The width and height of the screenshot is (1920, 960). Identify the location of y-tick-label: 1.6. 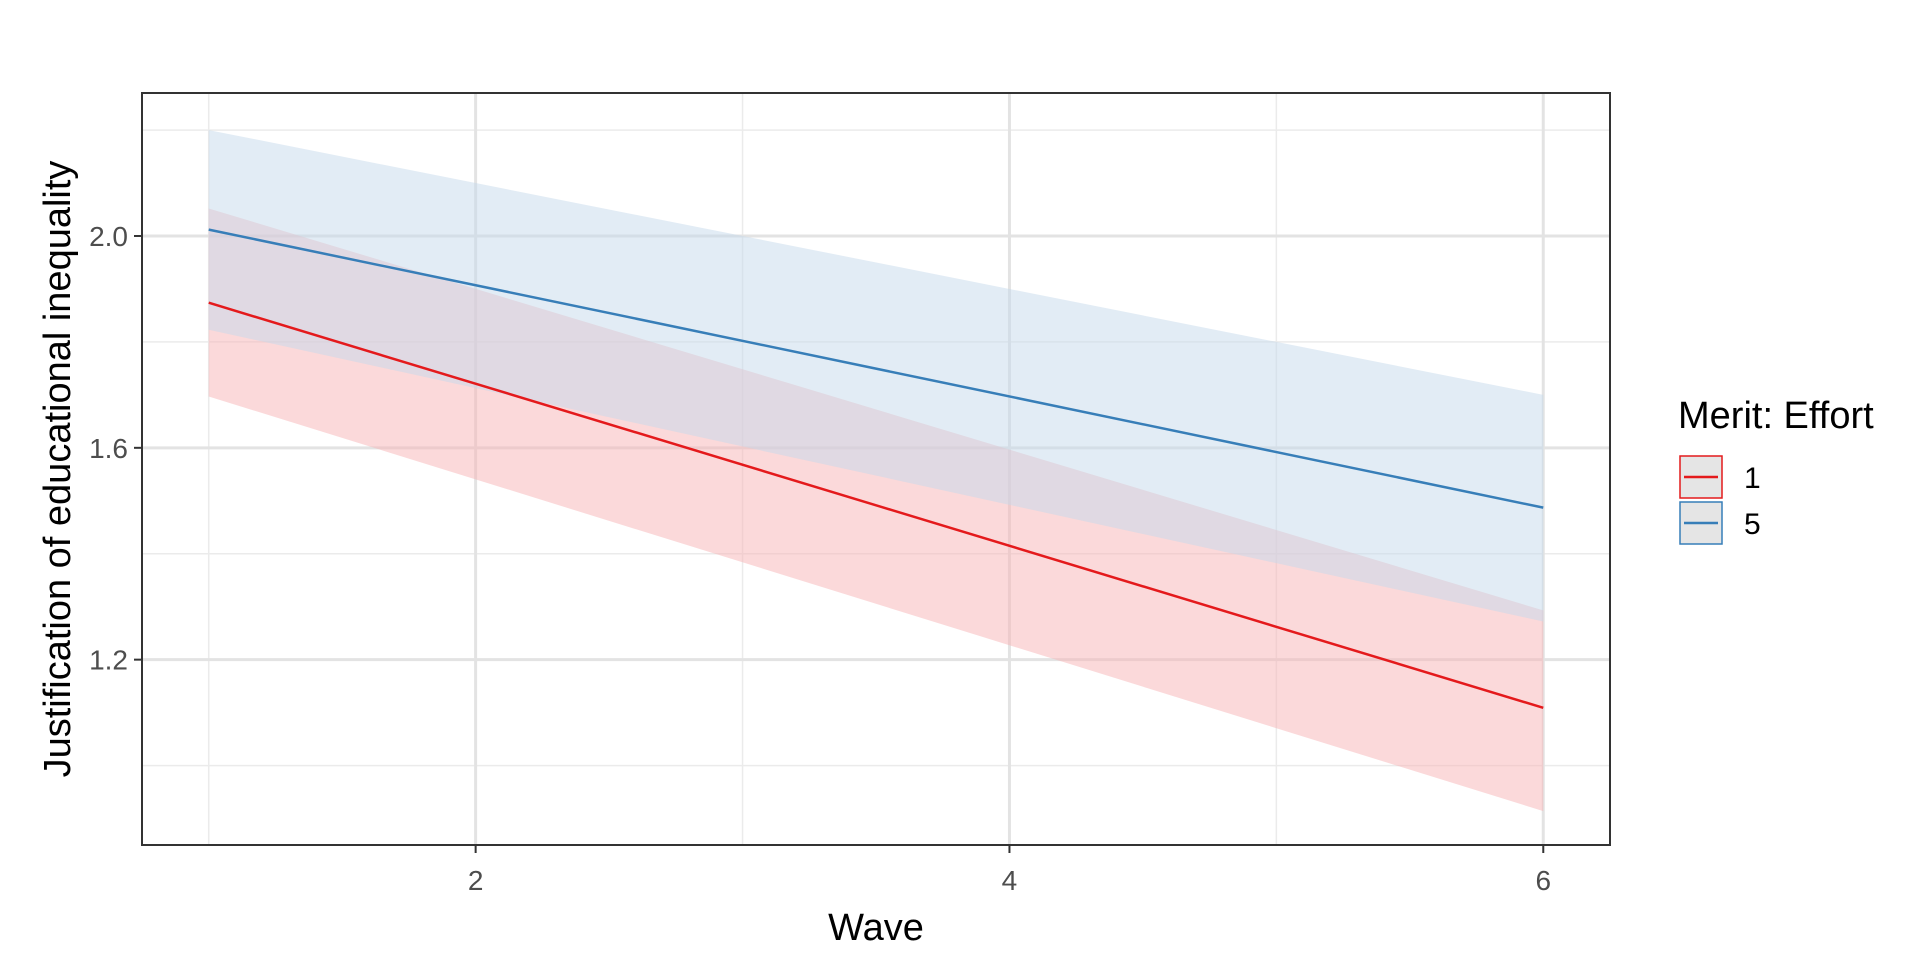
(108, 448).